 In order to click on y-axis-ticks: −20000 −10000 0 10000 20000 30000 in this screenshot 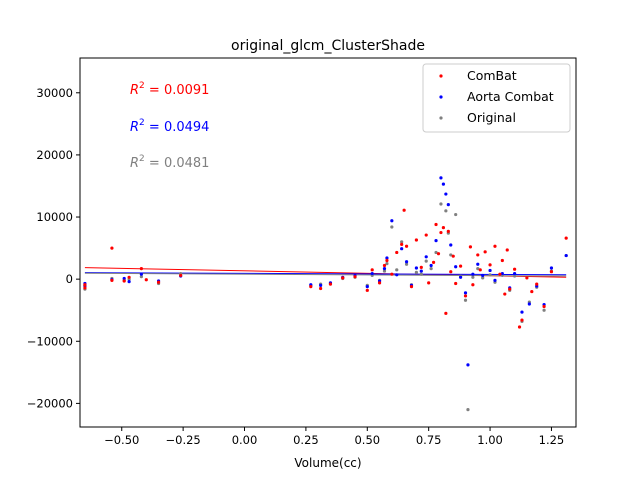, I will do `click(53, 248)`.